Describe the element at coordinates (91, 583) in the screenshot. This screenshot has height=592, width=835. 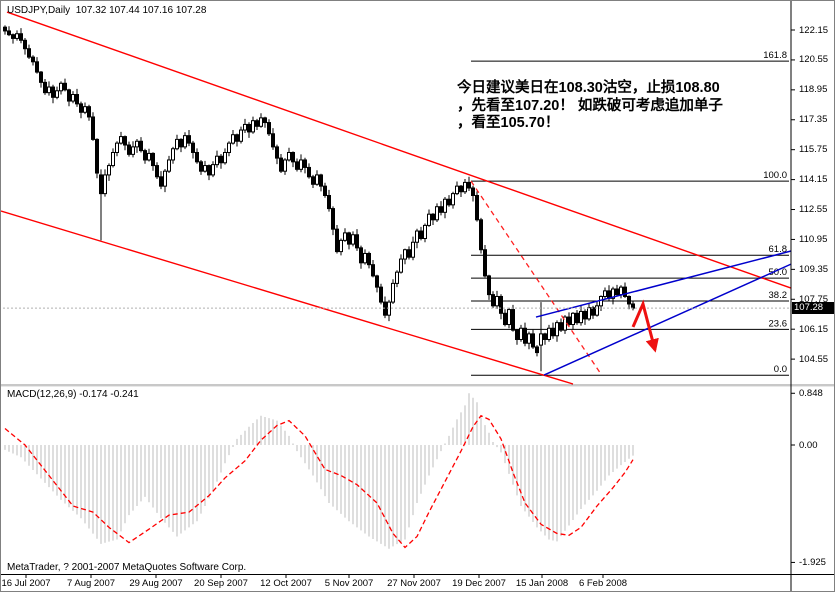
I see `time-axis-label: 7 Aug 2007` at that location.